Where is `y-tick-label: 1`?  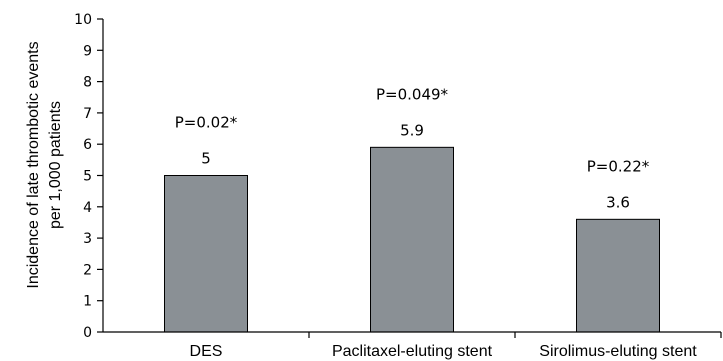 y-tick-label: 1 is located at coordinates (87, 302).